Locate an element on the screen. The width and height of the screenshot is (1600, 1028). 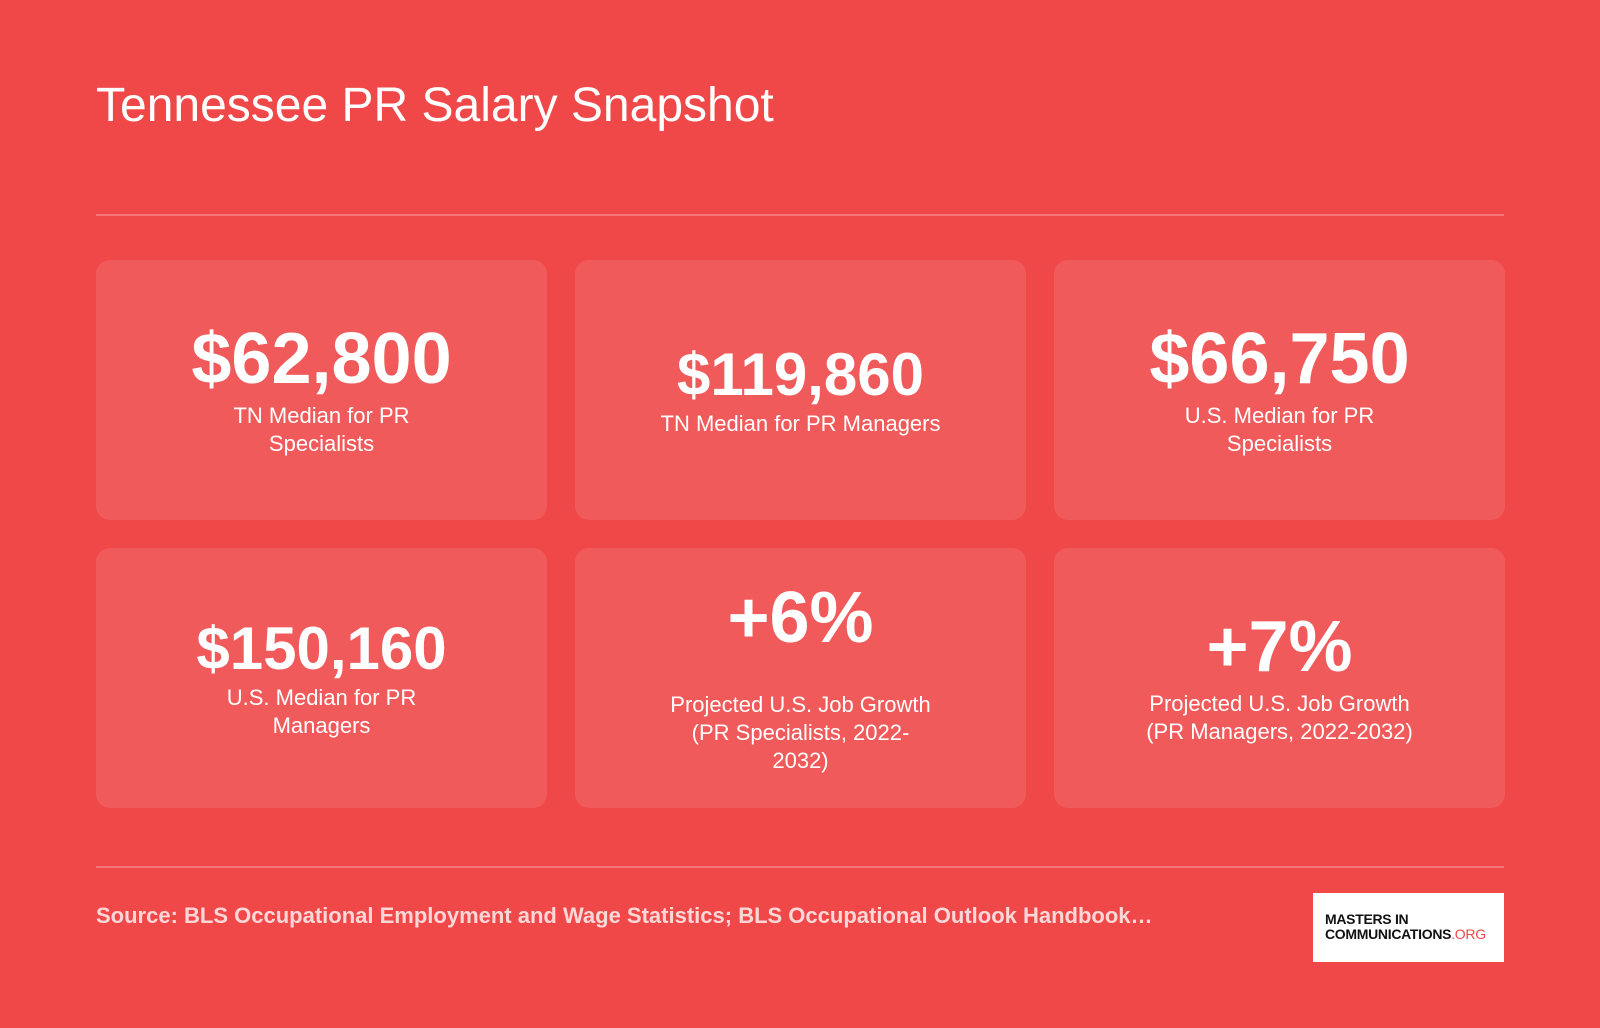
logo-line-2: COMMUNICATIONS.ORG is located at coordinates (1405, 934).